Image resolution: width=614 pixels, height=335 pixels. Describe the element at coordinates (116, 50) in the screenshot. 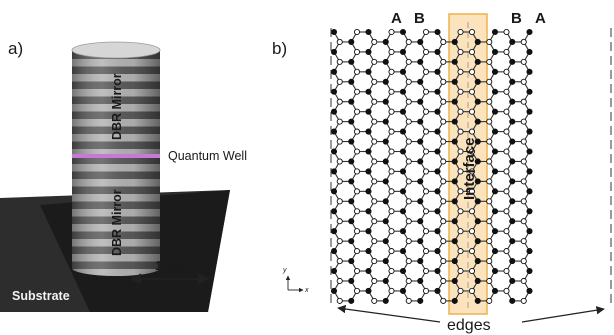

I see `pillar-top` at that location.